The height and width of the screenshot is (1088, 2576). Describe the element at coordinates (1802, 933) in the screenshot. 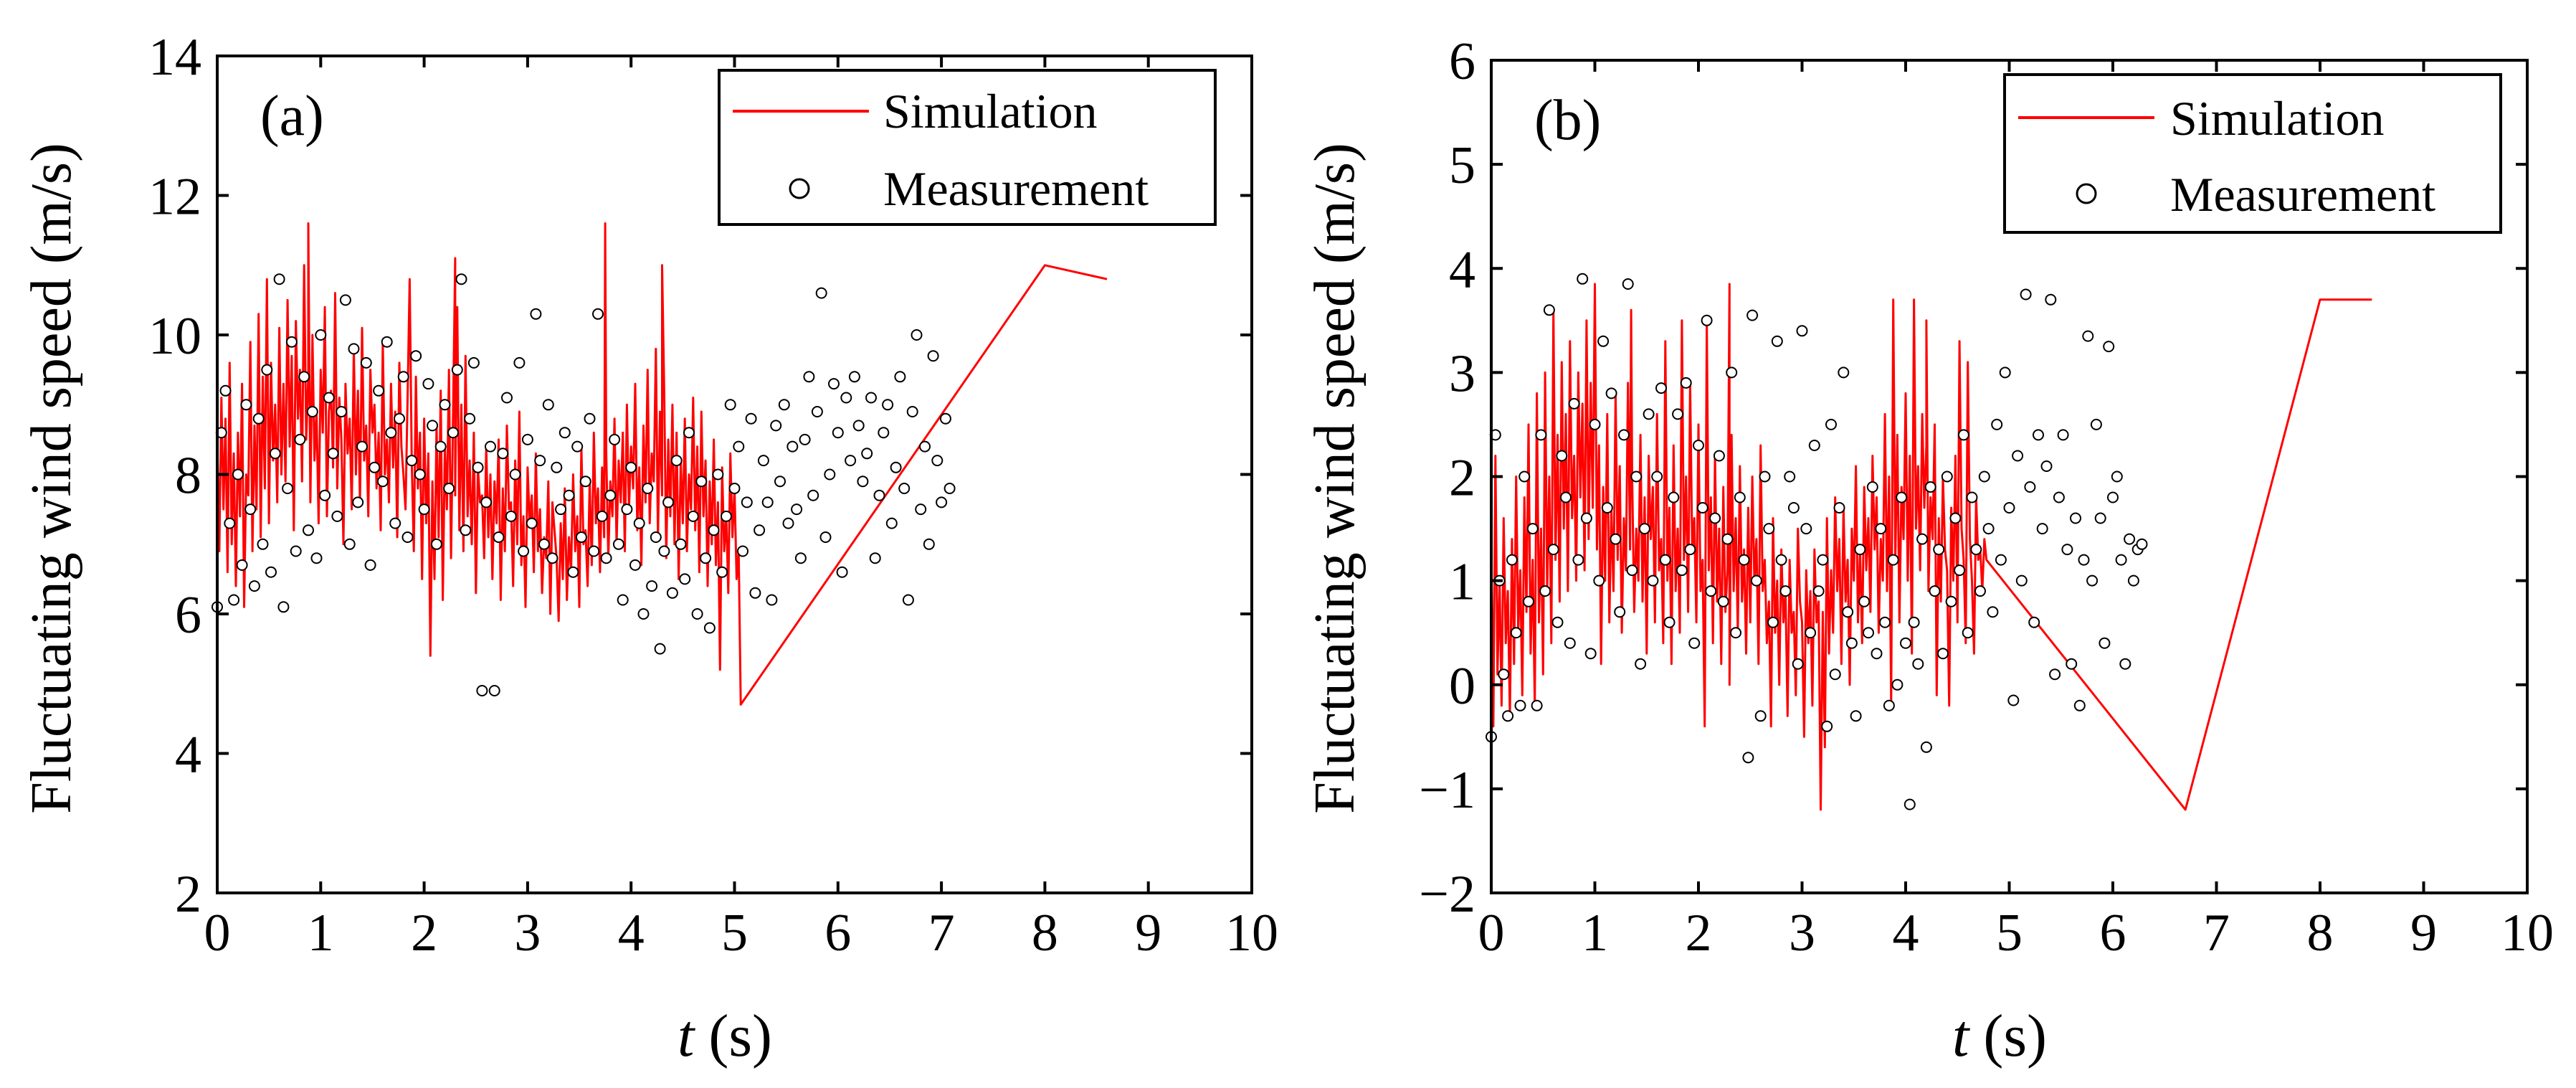

I see `x-tick-label: 3` at that location.